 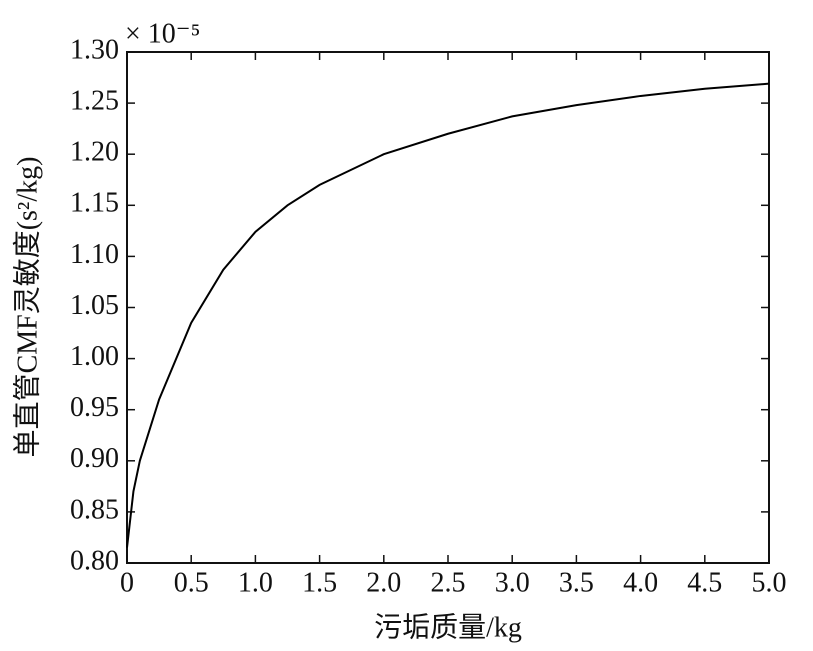 I want to click on y-tick-label: 1.25, so click(x=94, y=101).